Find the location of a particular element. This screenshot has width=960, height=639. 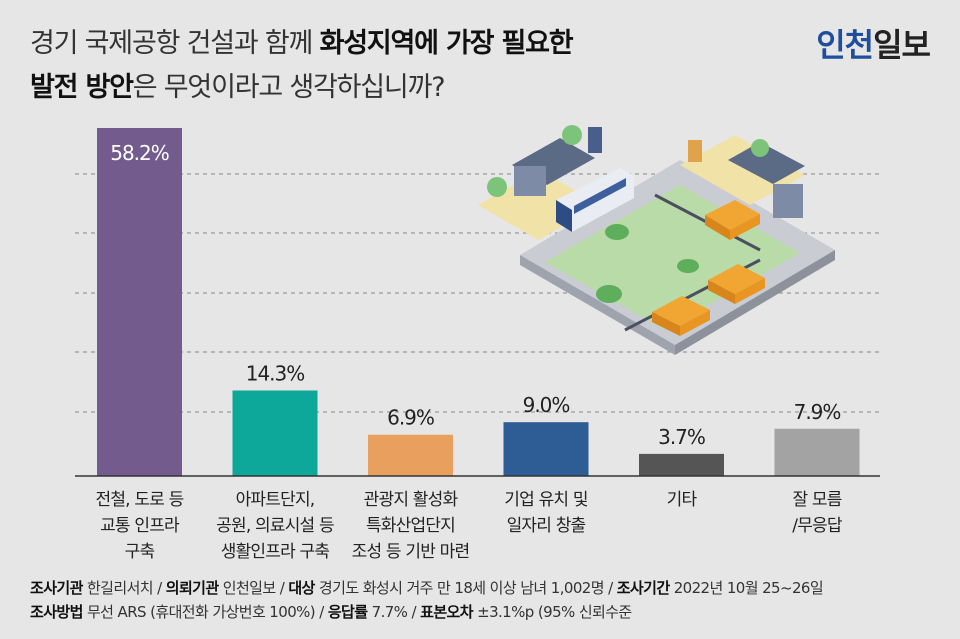

data-label: 14.3% is located at coordinates (275, 373).